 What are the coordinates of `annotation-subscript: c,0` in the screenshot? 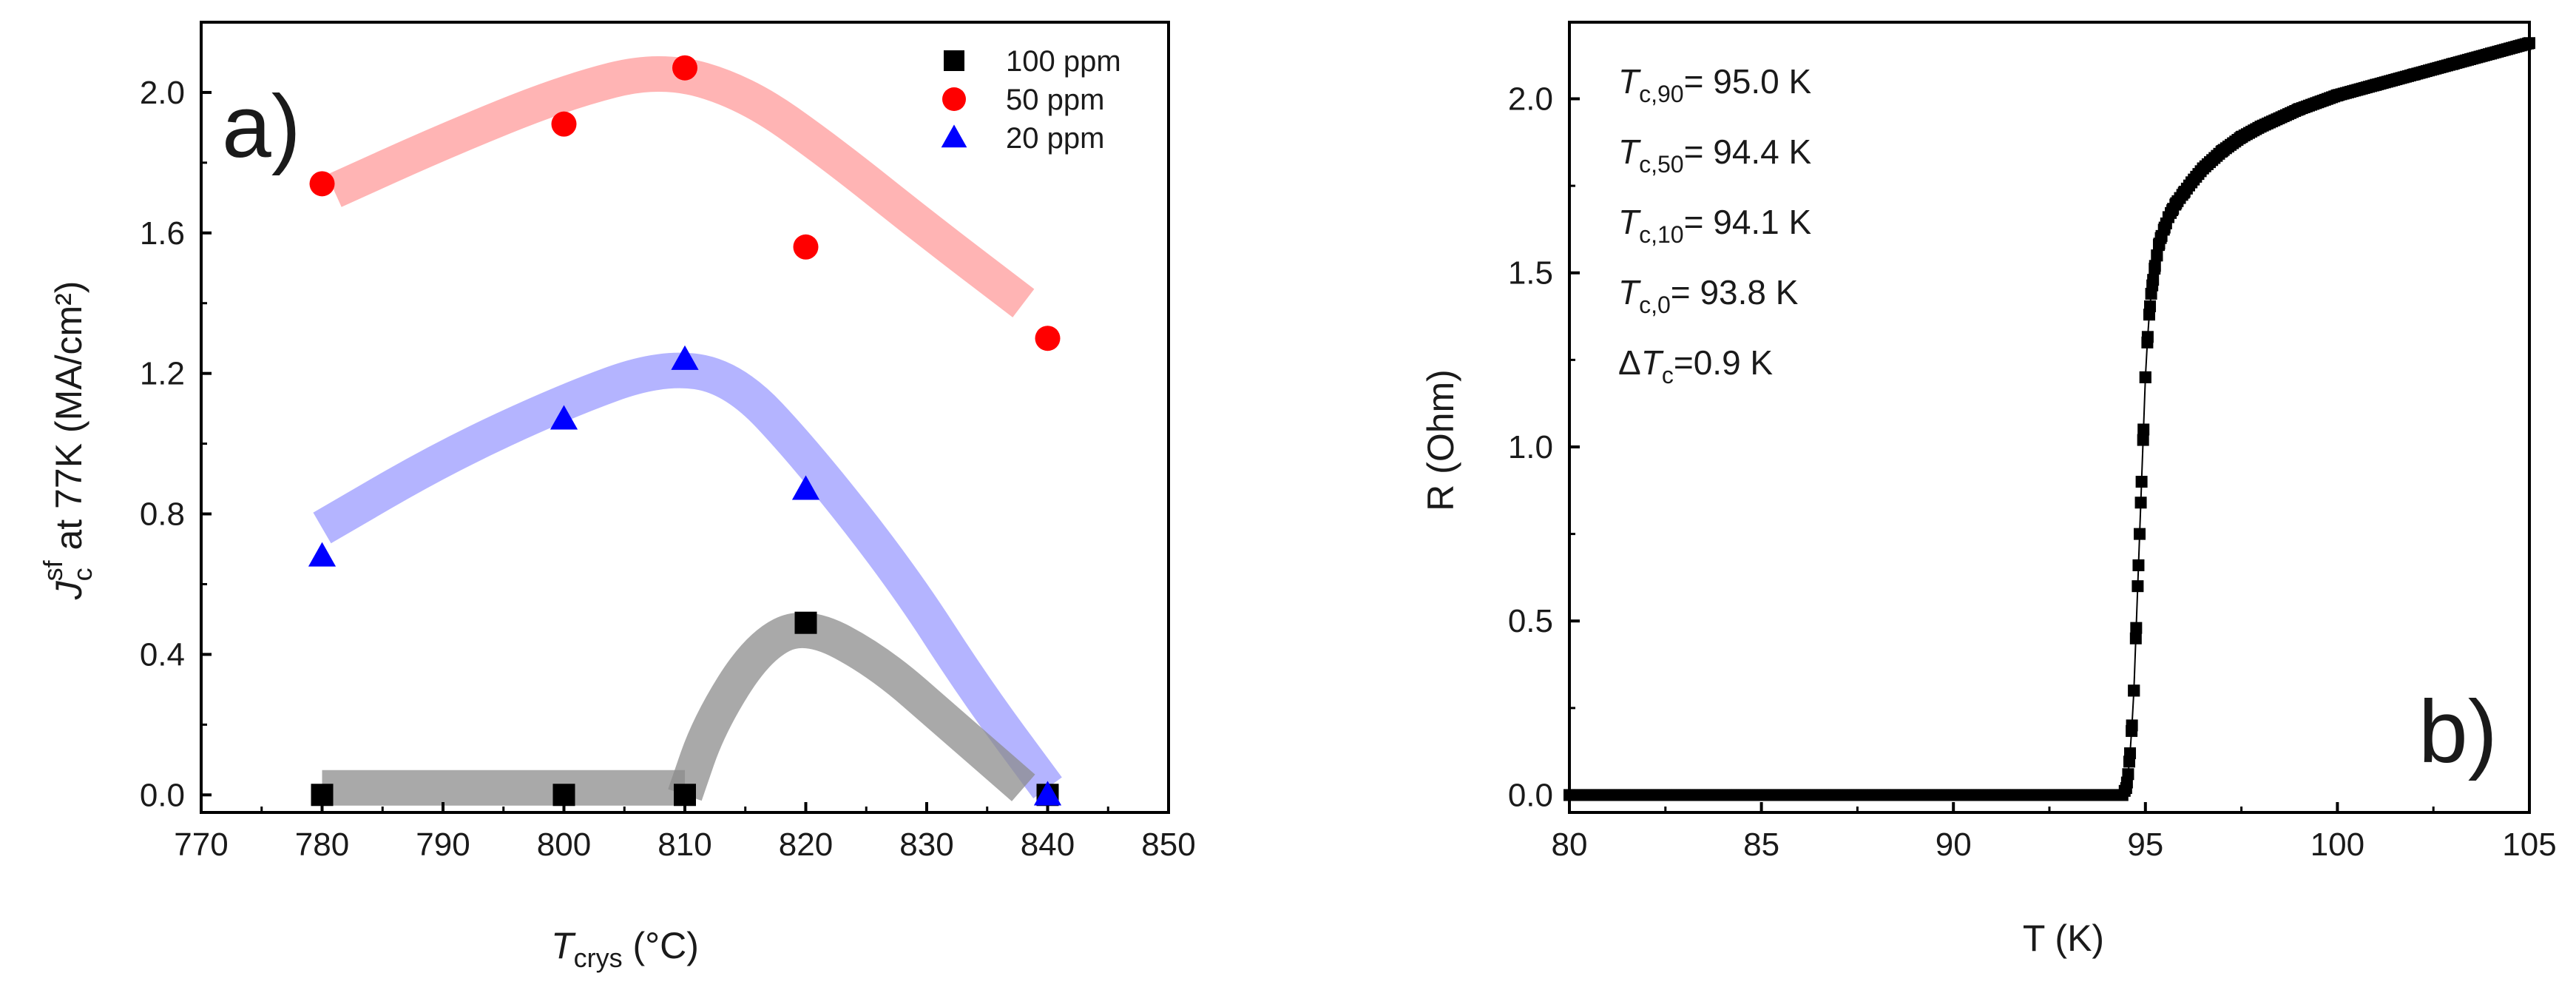 It's located at (1655, 305).